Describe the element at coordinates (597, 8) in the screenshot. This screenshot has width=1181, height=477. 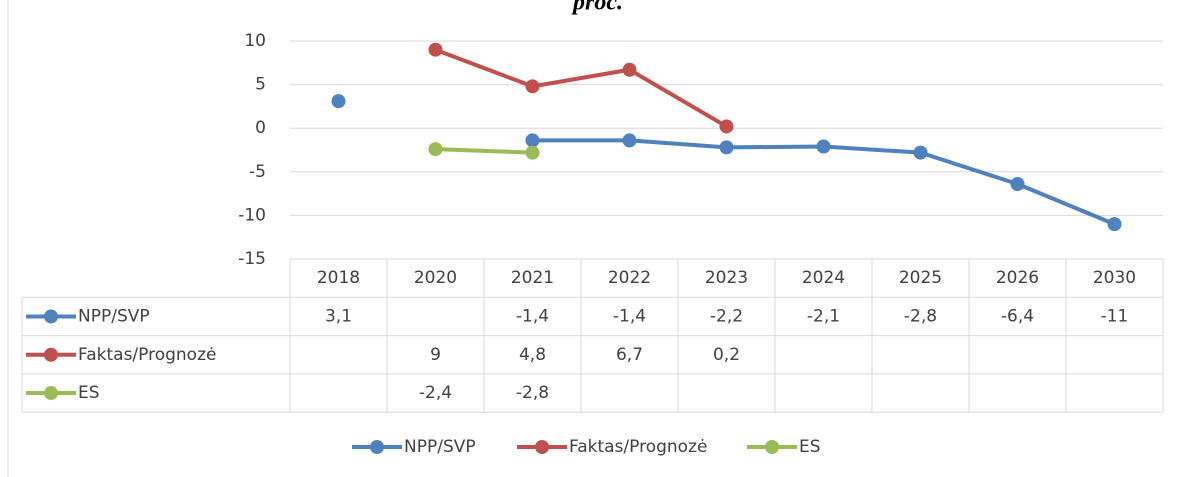
I see `chart-title: proc.` at that location.